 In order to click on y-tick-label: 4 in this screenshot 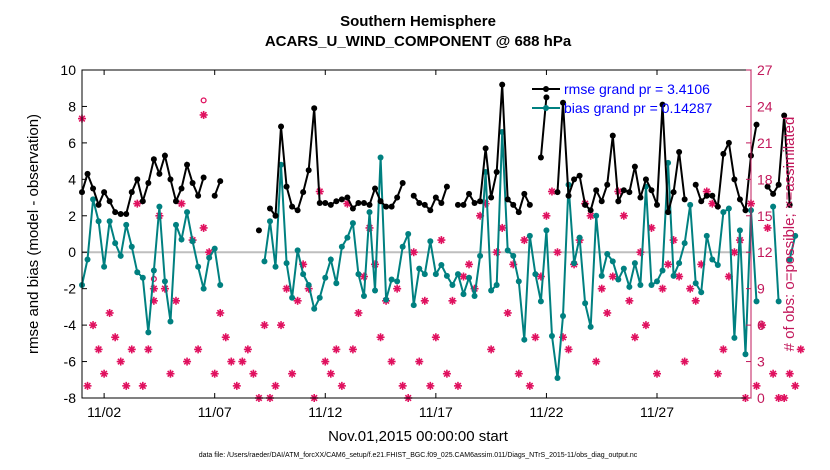, I will do `click(72, 179)`.